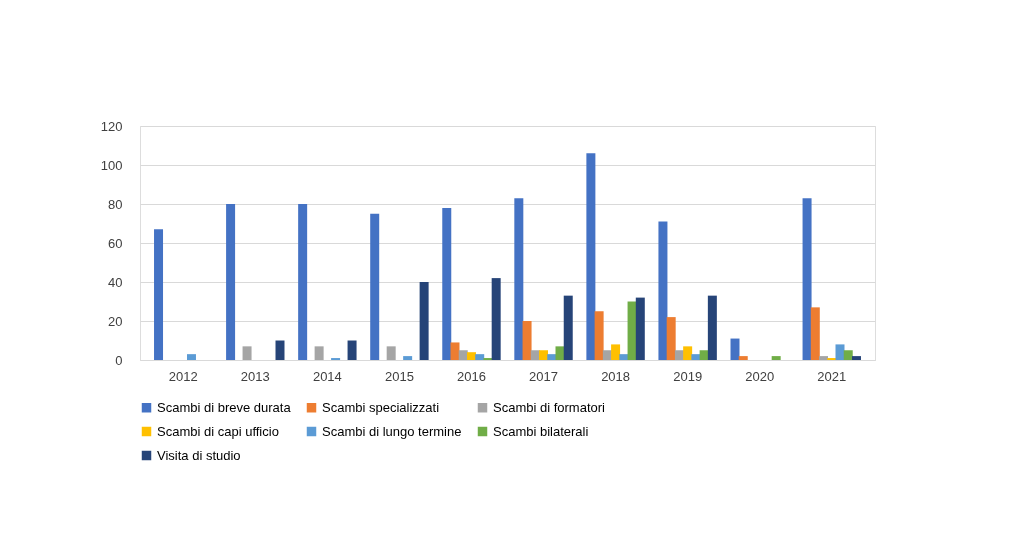 This screenshot has width=1014, height=560. I want to click on y-tick-label: 0, so click(119, 360).